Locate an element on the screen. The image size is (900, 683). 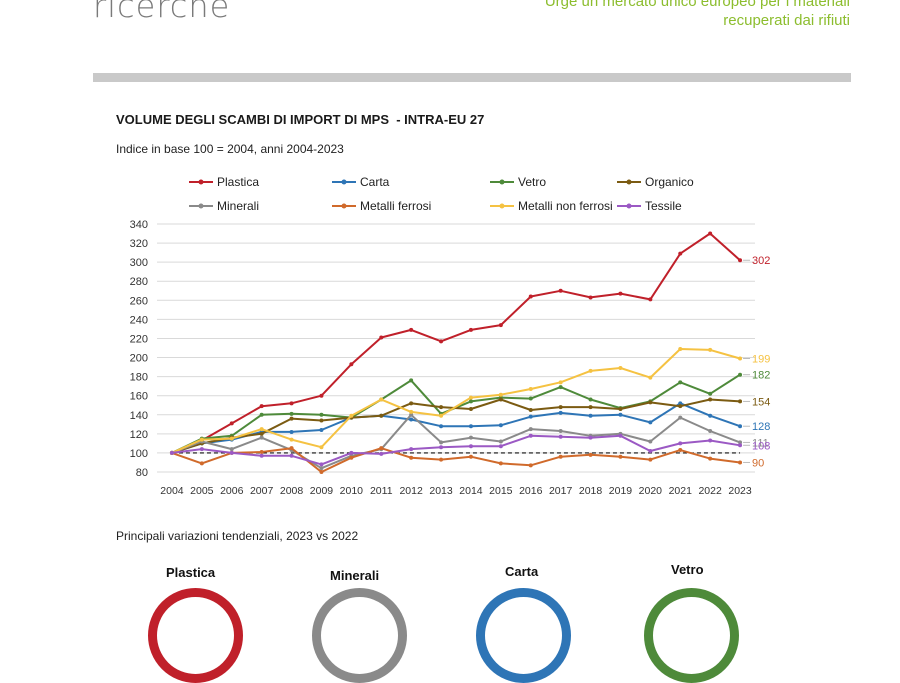
x-tick-label: 2023 is located at coordinates (740, 491).